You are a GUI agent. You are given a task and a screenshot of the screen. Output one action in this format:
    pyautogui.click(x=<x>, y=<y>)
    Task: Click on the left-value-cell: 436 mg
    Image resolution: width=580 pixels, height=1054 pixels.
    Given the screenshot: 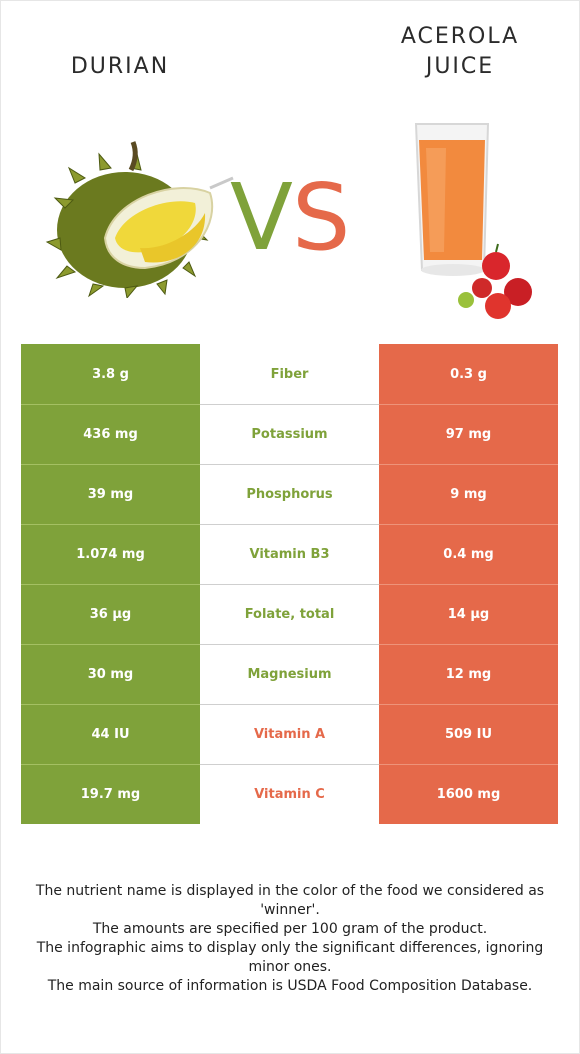 What is the action you would take?
    pyautogui.click(x=110, y=434)
    